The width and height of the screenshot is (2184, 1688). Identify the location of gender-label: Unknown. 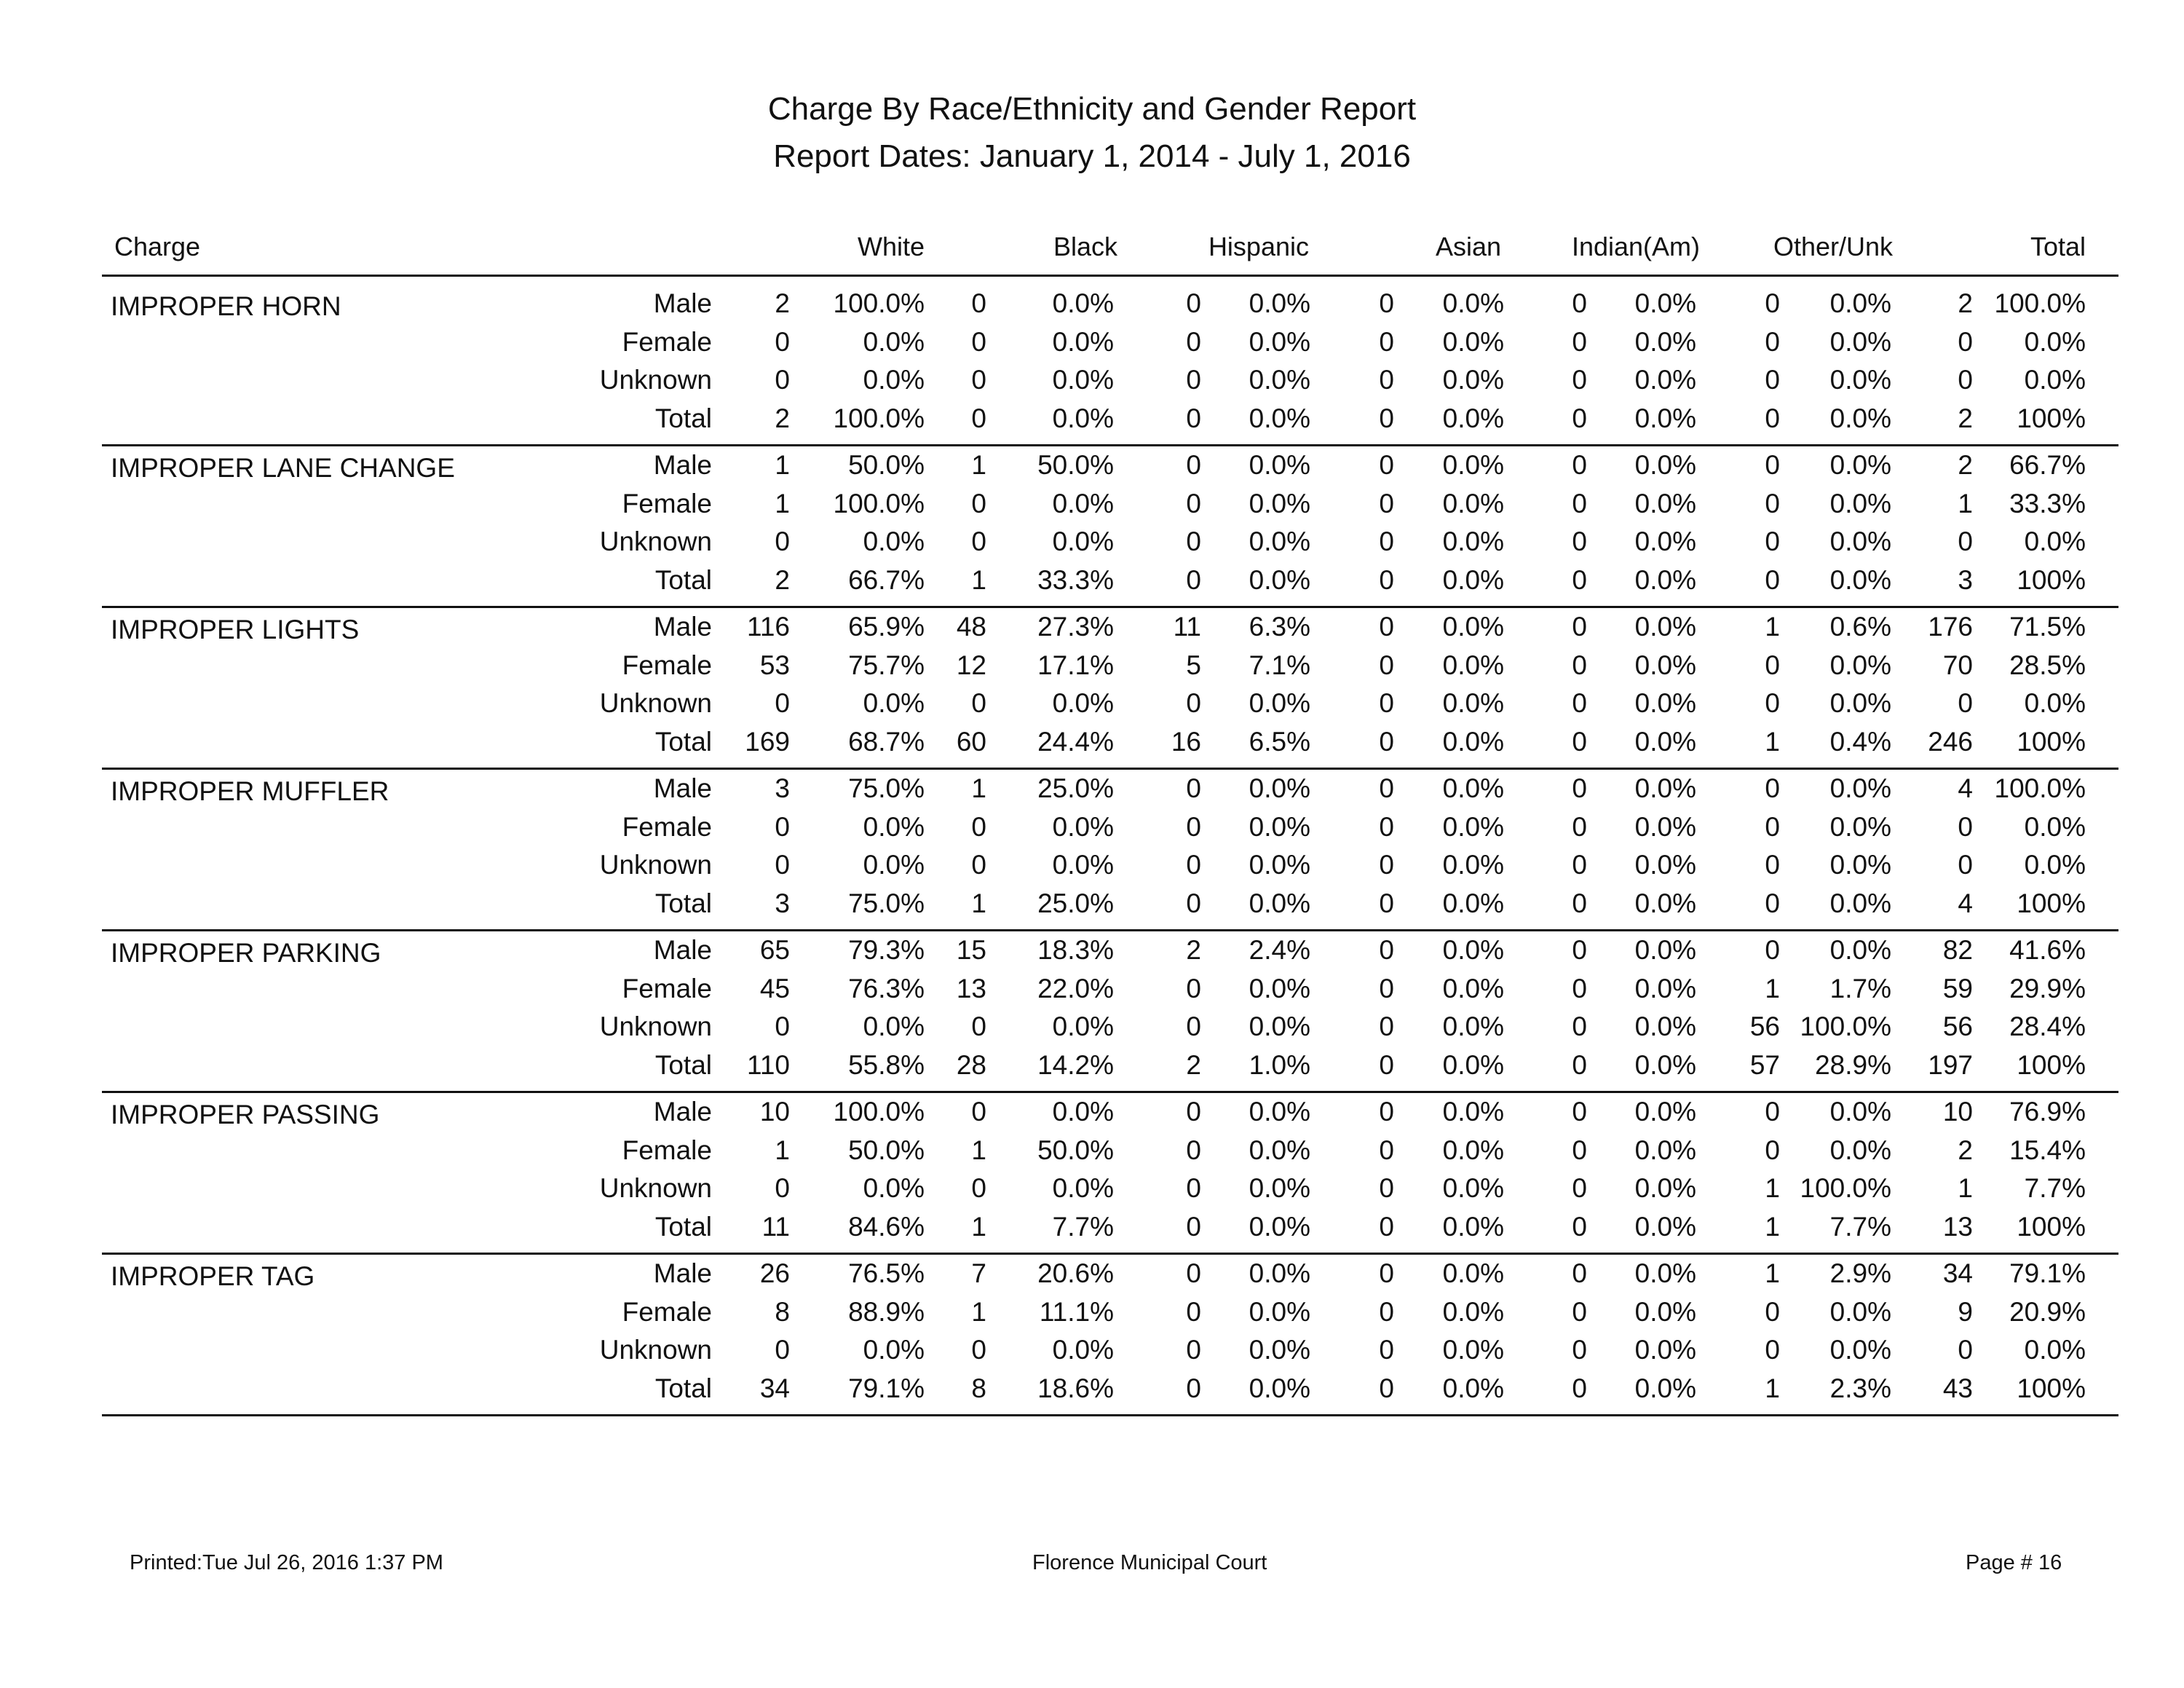
(655, 703).